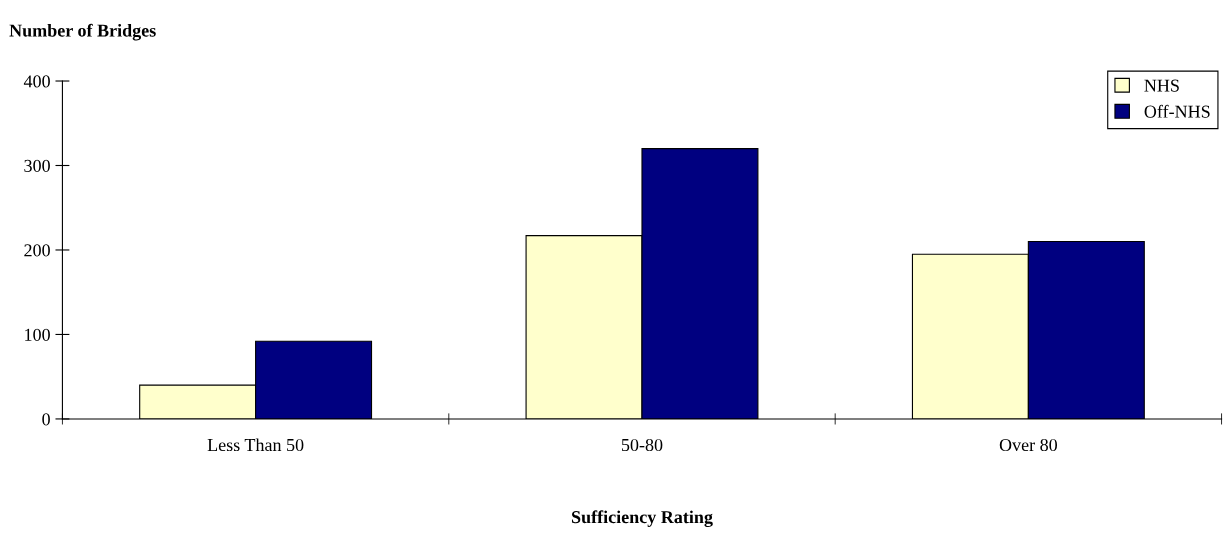 This screenshot has width=1224, height=533. What do you see at coordinates (642, 519) in the screenshot?
I see `x-axis-title: Sufficiency Rating` at bounding box center [642, 519].